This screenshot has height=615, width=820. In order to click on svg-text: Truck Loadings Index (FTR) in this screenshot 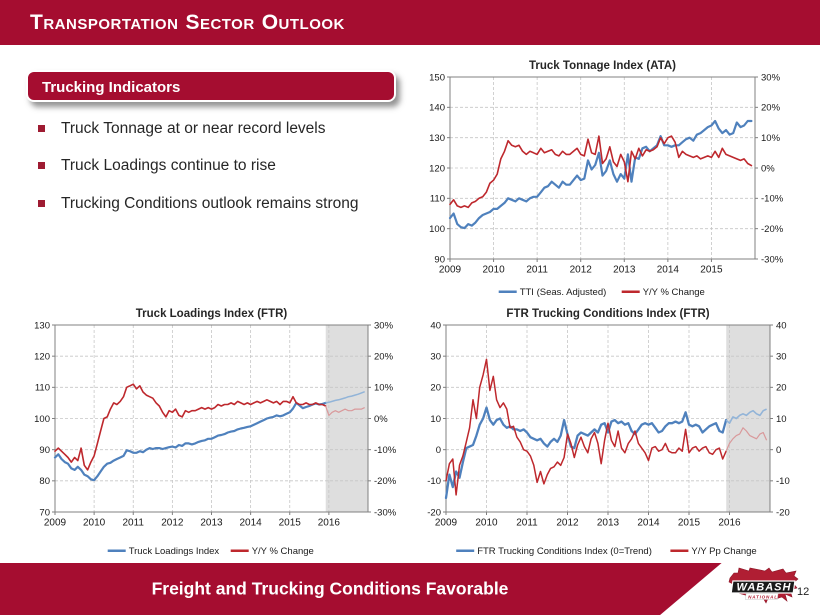, I will do `click(212, 314)`.